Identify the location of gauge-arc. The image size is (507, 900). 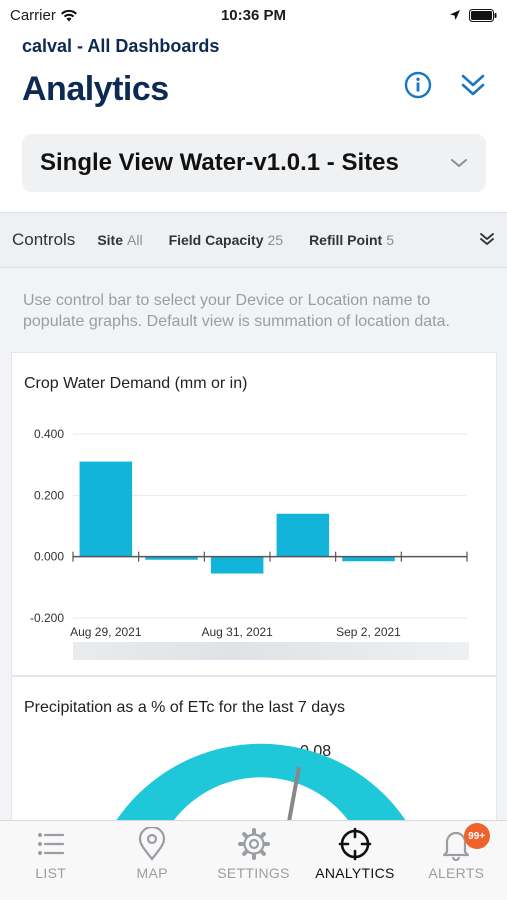
(261, 784).